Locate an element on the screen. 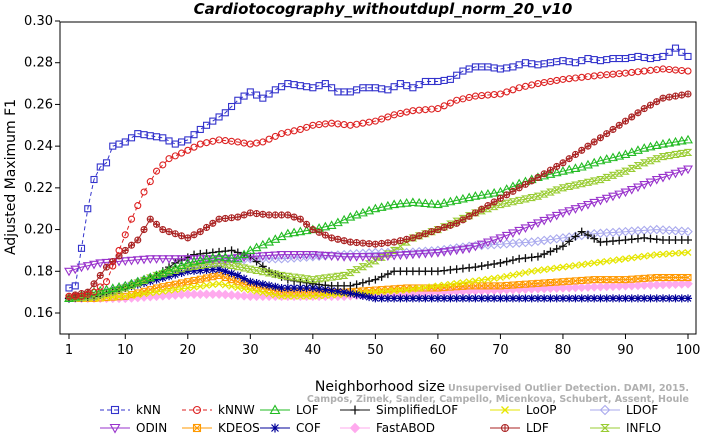 The image size is (702, 434). legend-item-knnw: kNNW is located at coordinates (218, 410).